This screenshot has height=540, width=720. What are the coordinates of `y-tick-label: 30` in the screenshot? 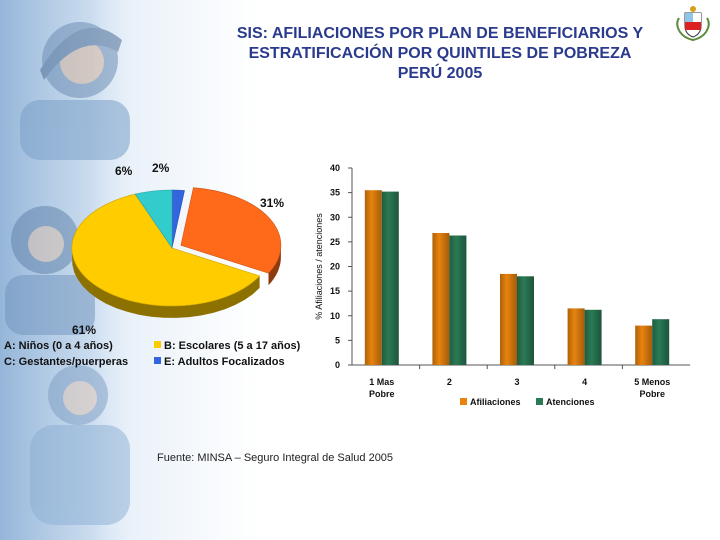 It's located at (335, 217).